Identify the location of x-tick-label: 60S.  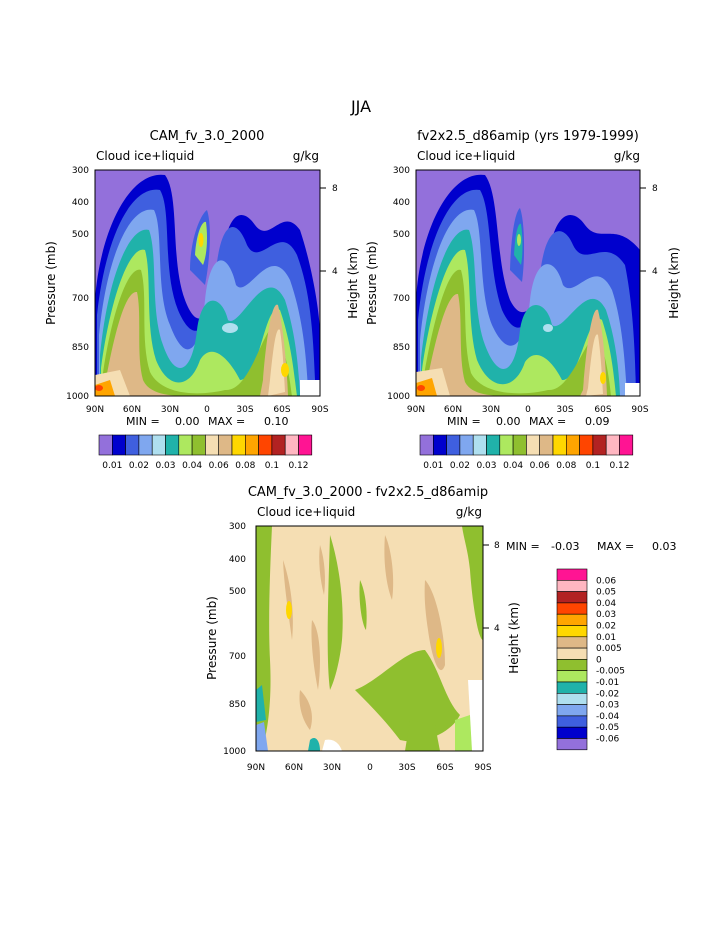
(602, 410).